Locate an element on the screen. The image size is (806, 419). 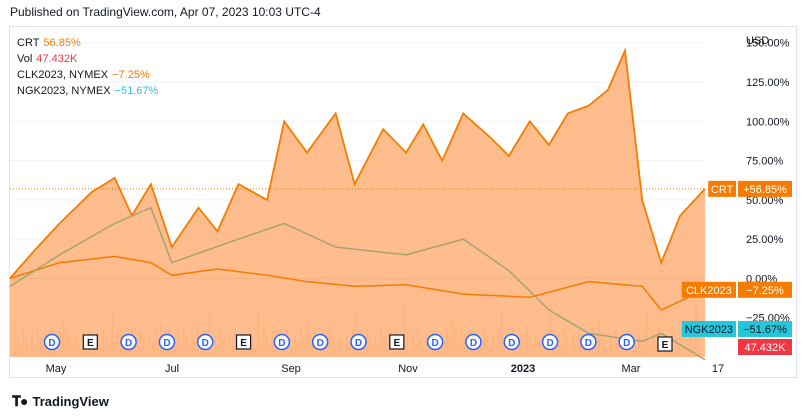
price-label-name: CRT is located at coordinates (722, 190).